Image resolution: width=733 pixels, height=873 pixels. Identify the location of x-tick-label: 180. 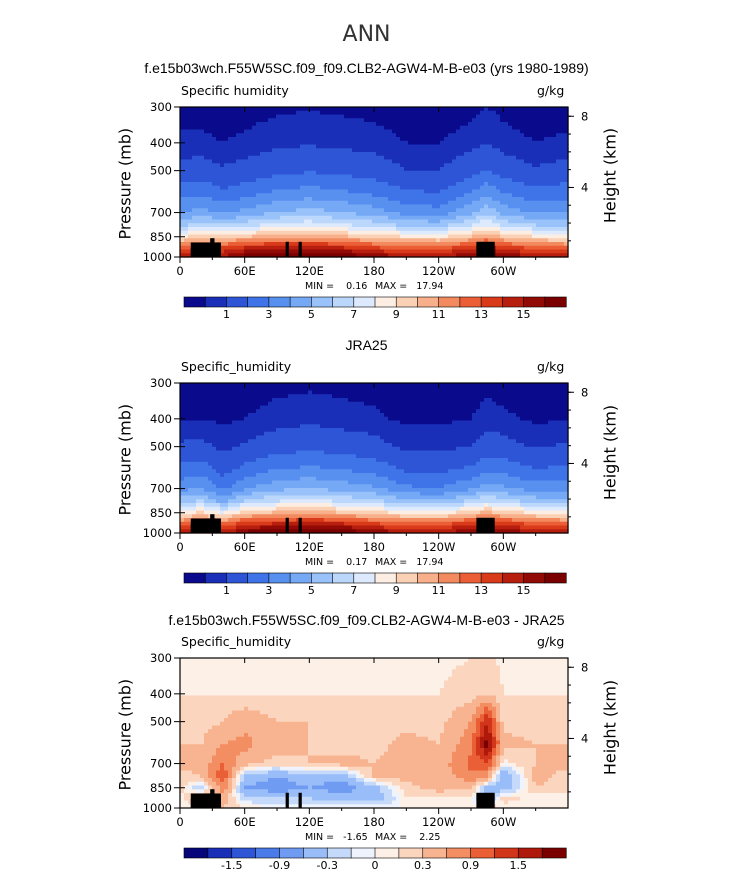
(374, 271).